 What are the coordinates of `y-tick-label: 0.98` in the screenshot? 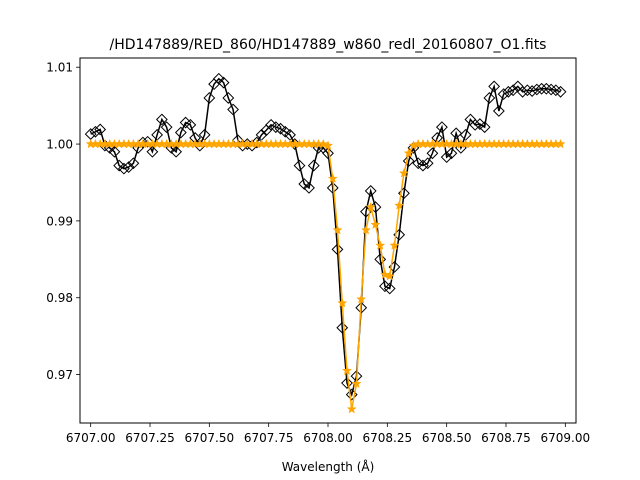 It's located at (59, 298).